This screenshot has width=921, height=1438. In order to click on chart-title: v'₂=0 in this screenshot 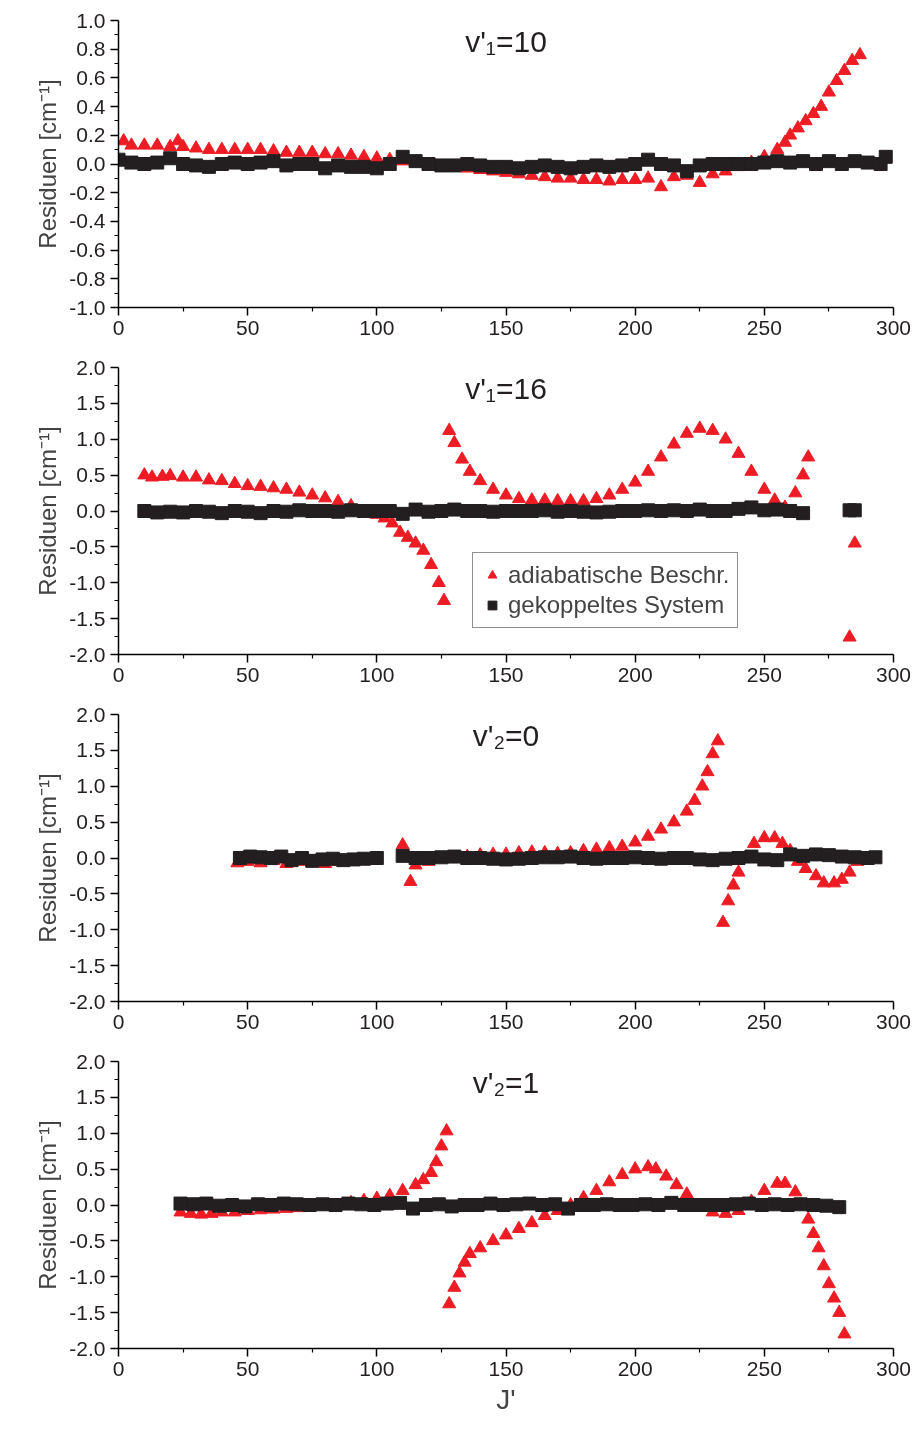, I will do `click(506, 735)`.